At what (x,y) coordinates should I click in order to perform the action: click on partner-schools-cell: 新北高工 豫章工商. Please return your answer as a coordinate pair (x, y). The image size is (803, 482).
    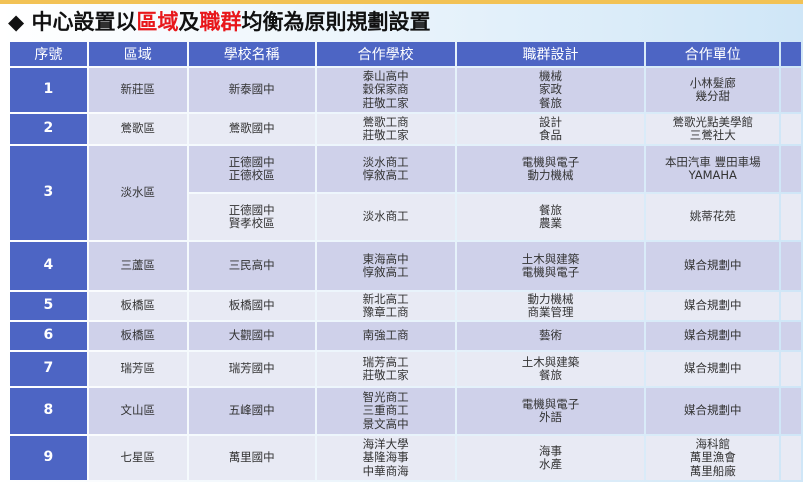
    Looking at the image, I should click on (385, 306).